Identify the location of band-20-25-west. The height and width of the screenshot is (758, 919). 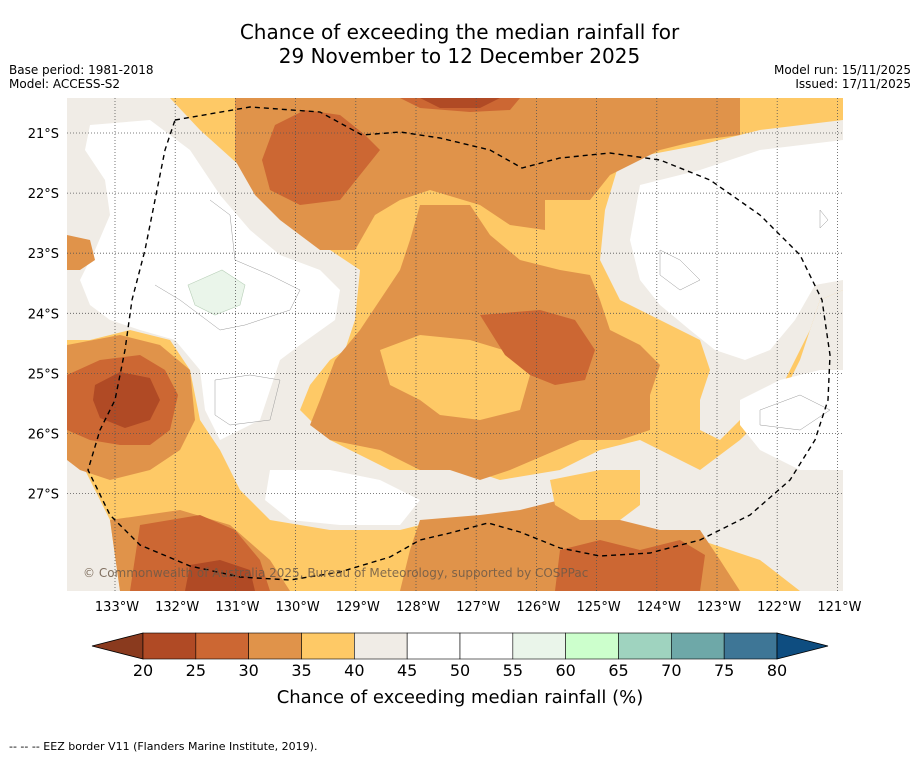
(126, 400).